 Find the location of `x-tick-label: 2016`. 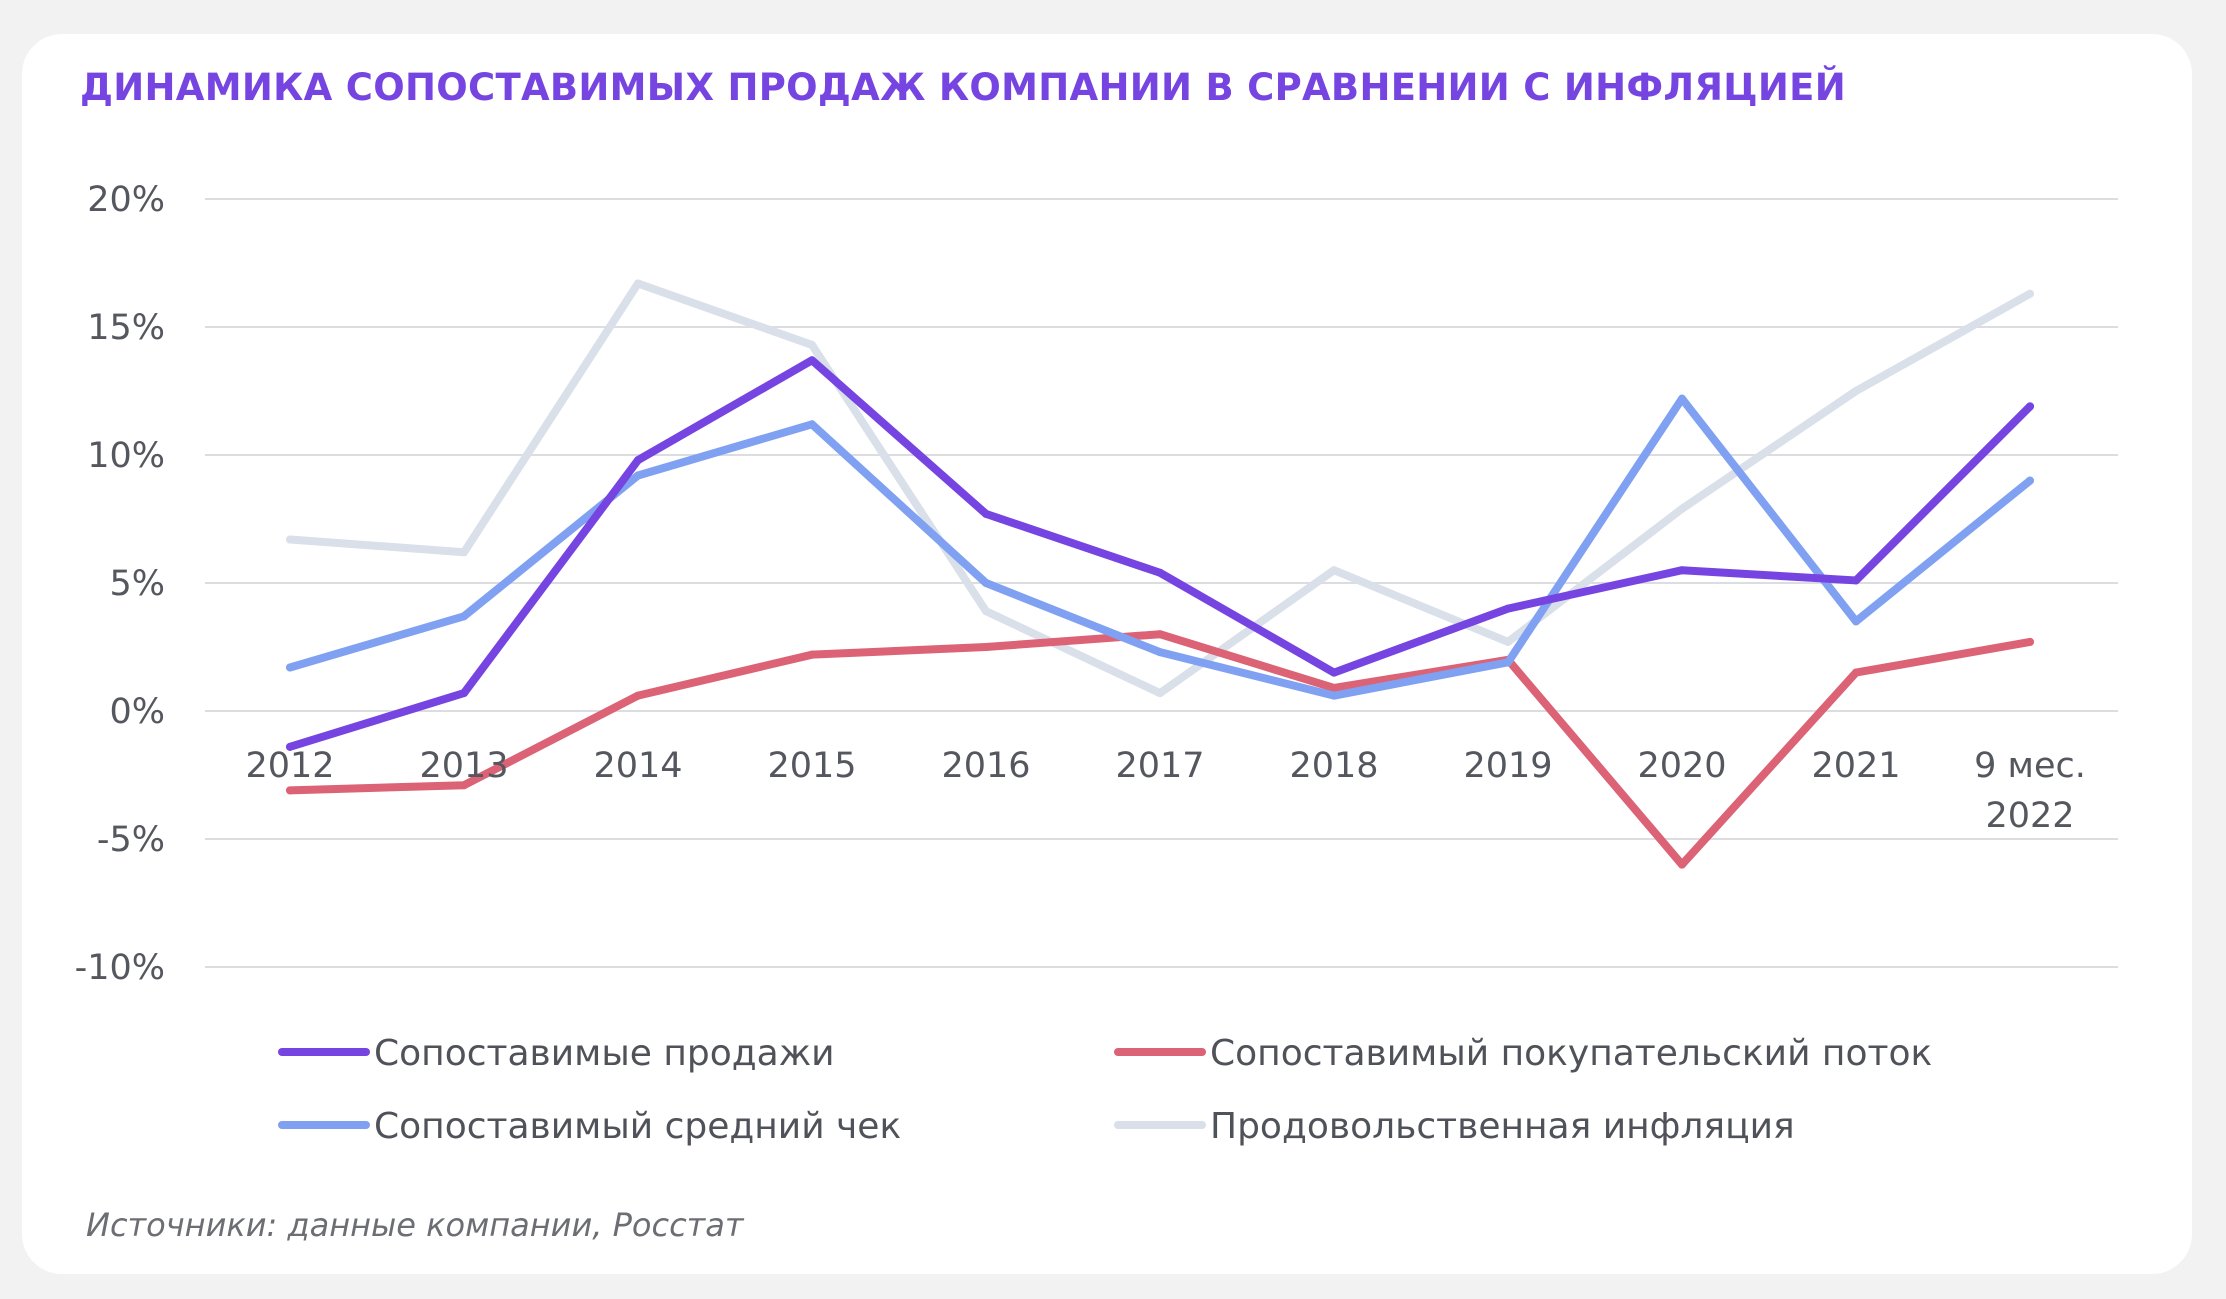

x-tick-label: 2016 is located at coordinates (985, 766).